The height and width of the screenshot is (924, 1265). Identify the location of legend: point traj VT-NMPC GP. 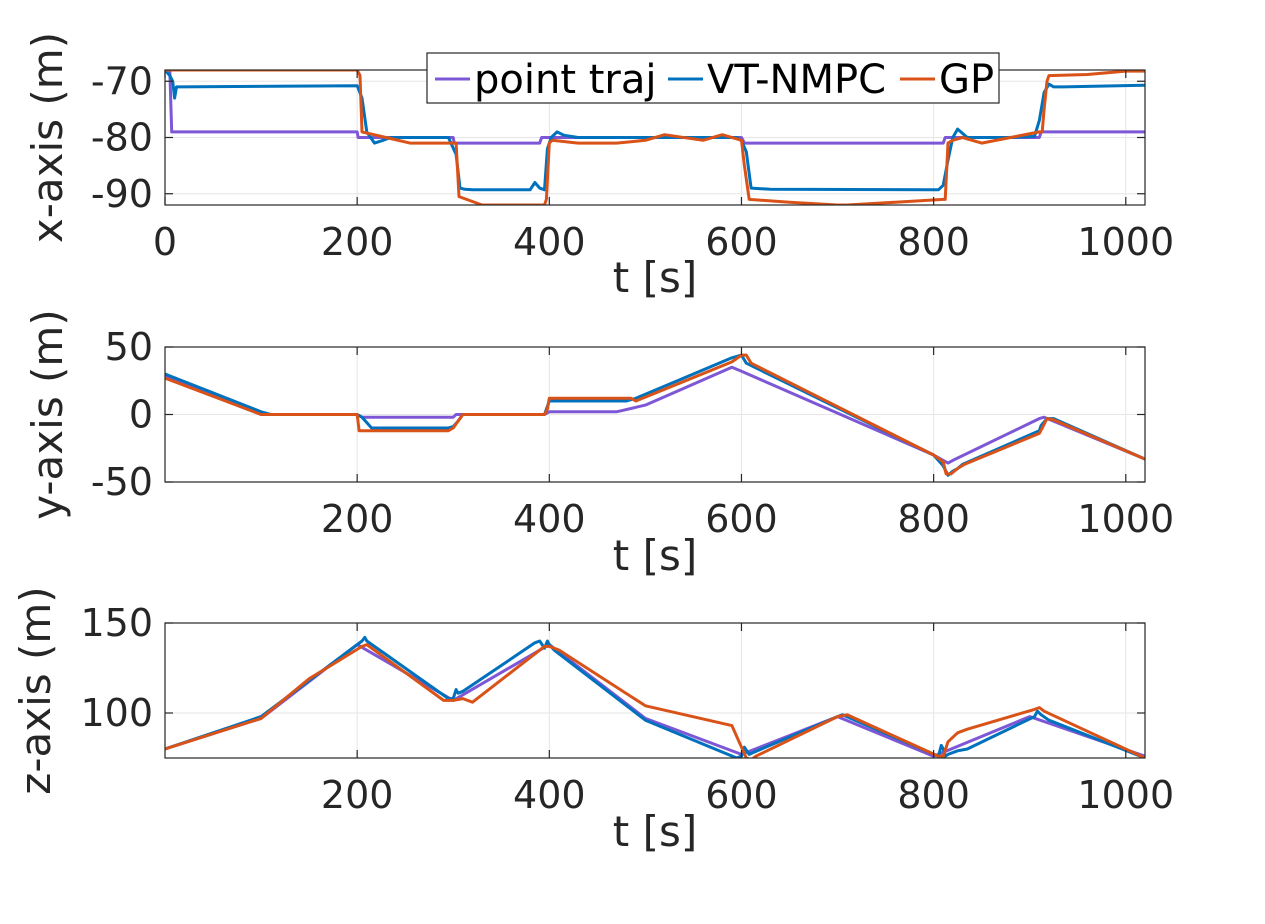
(713, 78).